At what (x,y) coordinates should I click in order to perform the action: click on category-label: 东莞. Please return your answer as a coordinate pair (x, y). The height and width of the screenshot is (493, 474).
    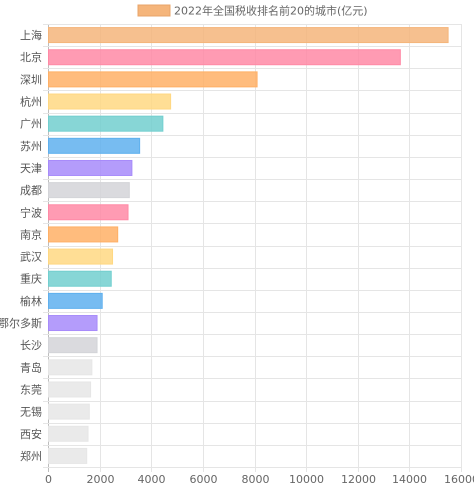
    Looking at the image, I should click on (31, 389).